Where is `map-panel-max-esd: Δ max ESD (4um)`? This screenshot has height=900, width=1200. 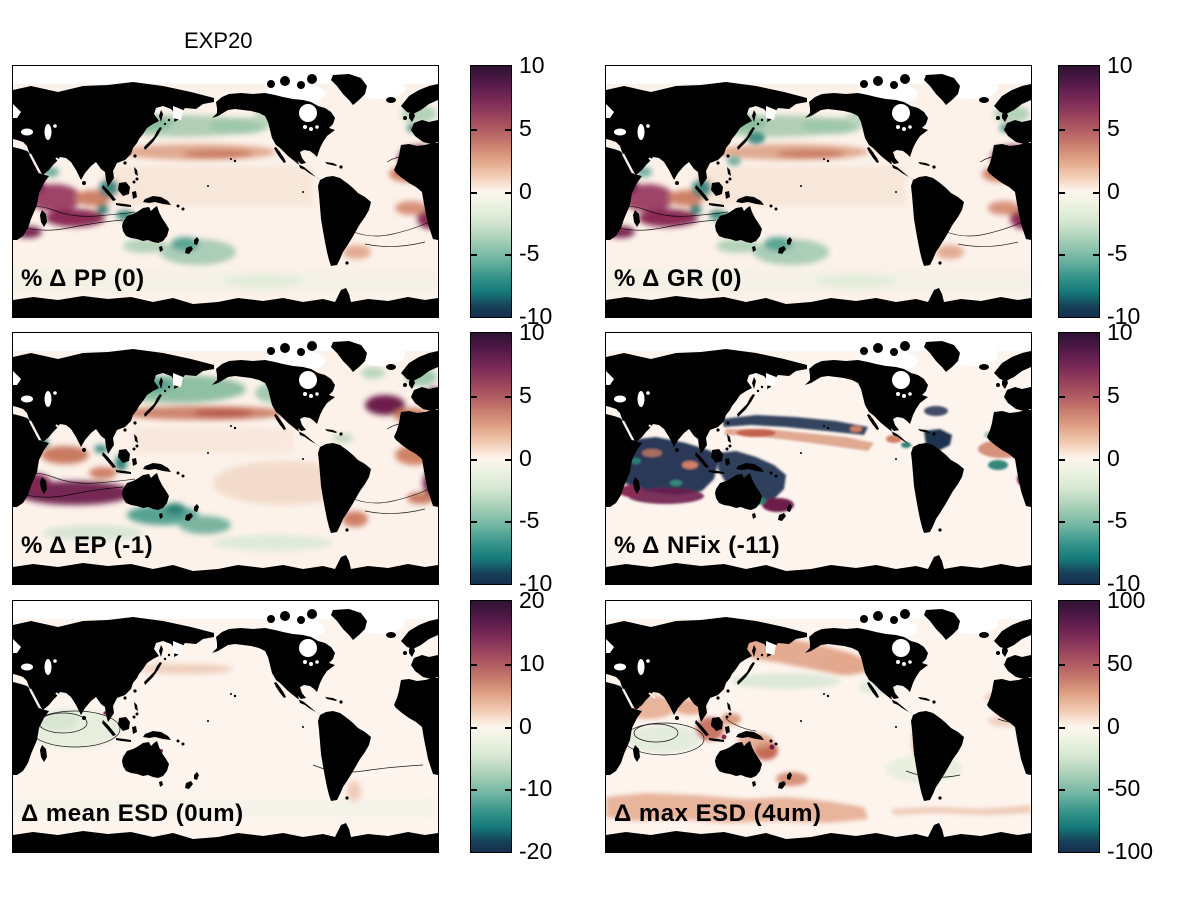 map-panel-max-esd: Δ max ESD (4um) is located at coordinates (818, 726).